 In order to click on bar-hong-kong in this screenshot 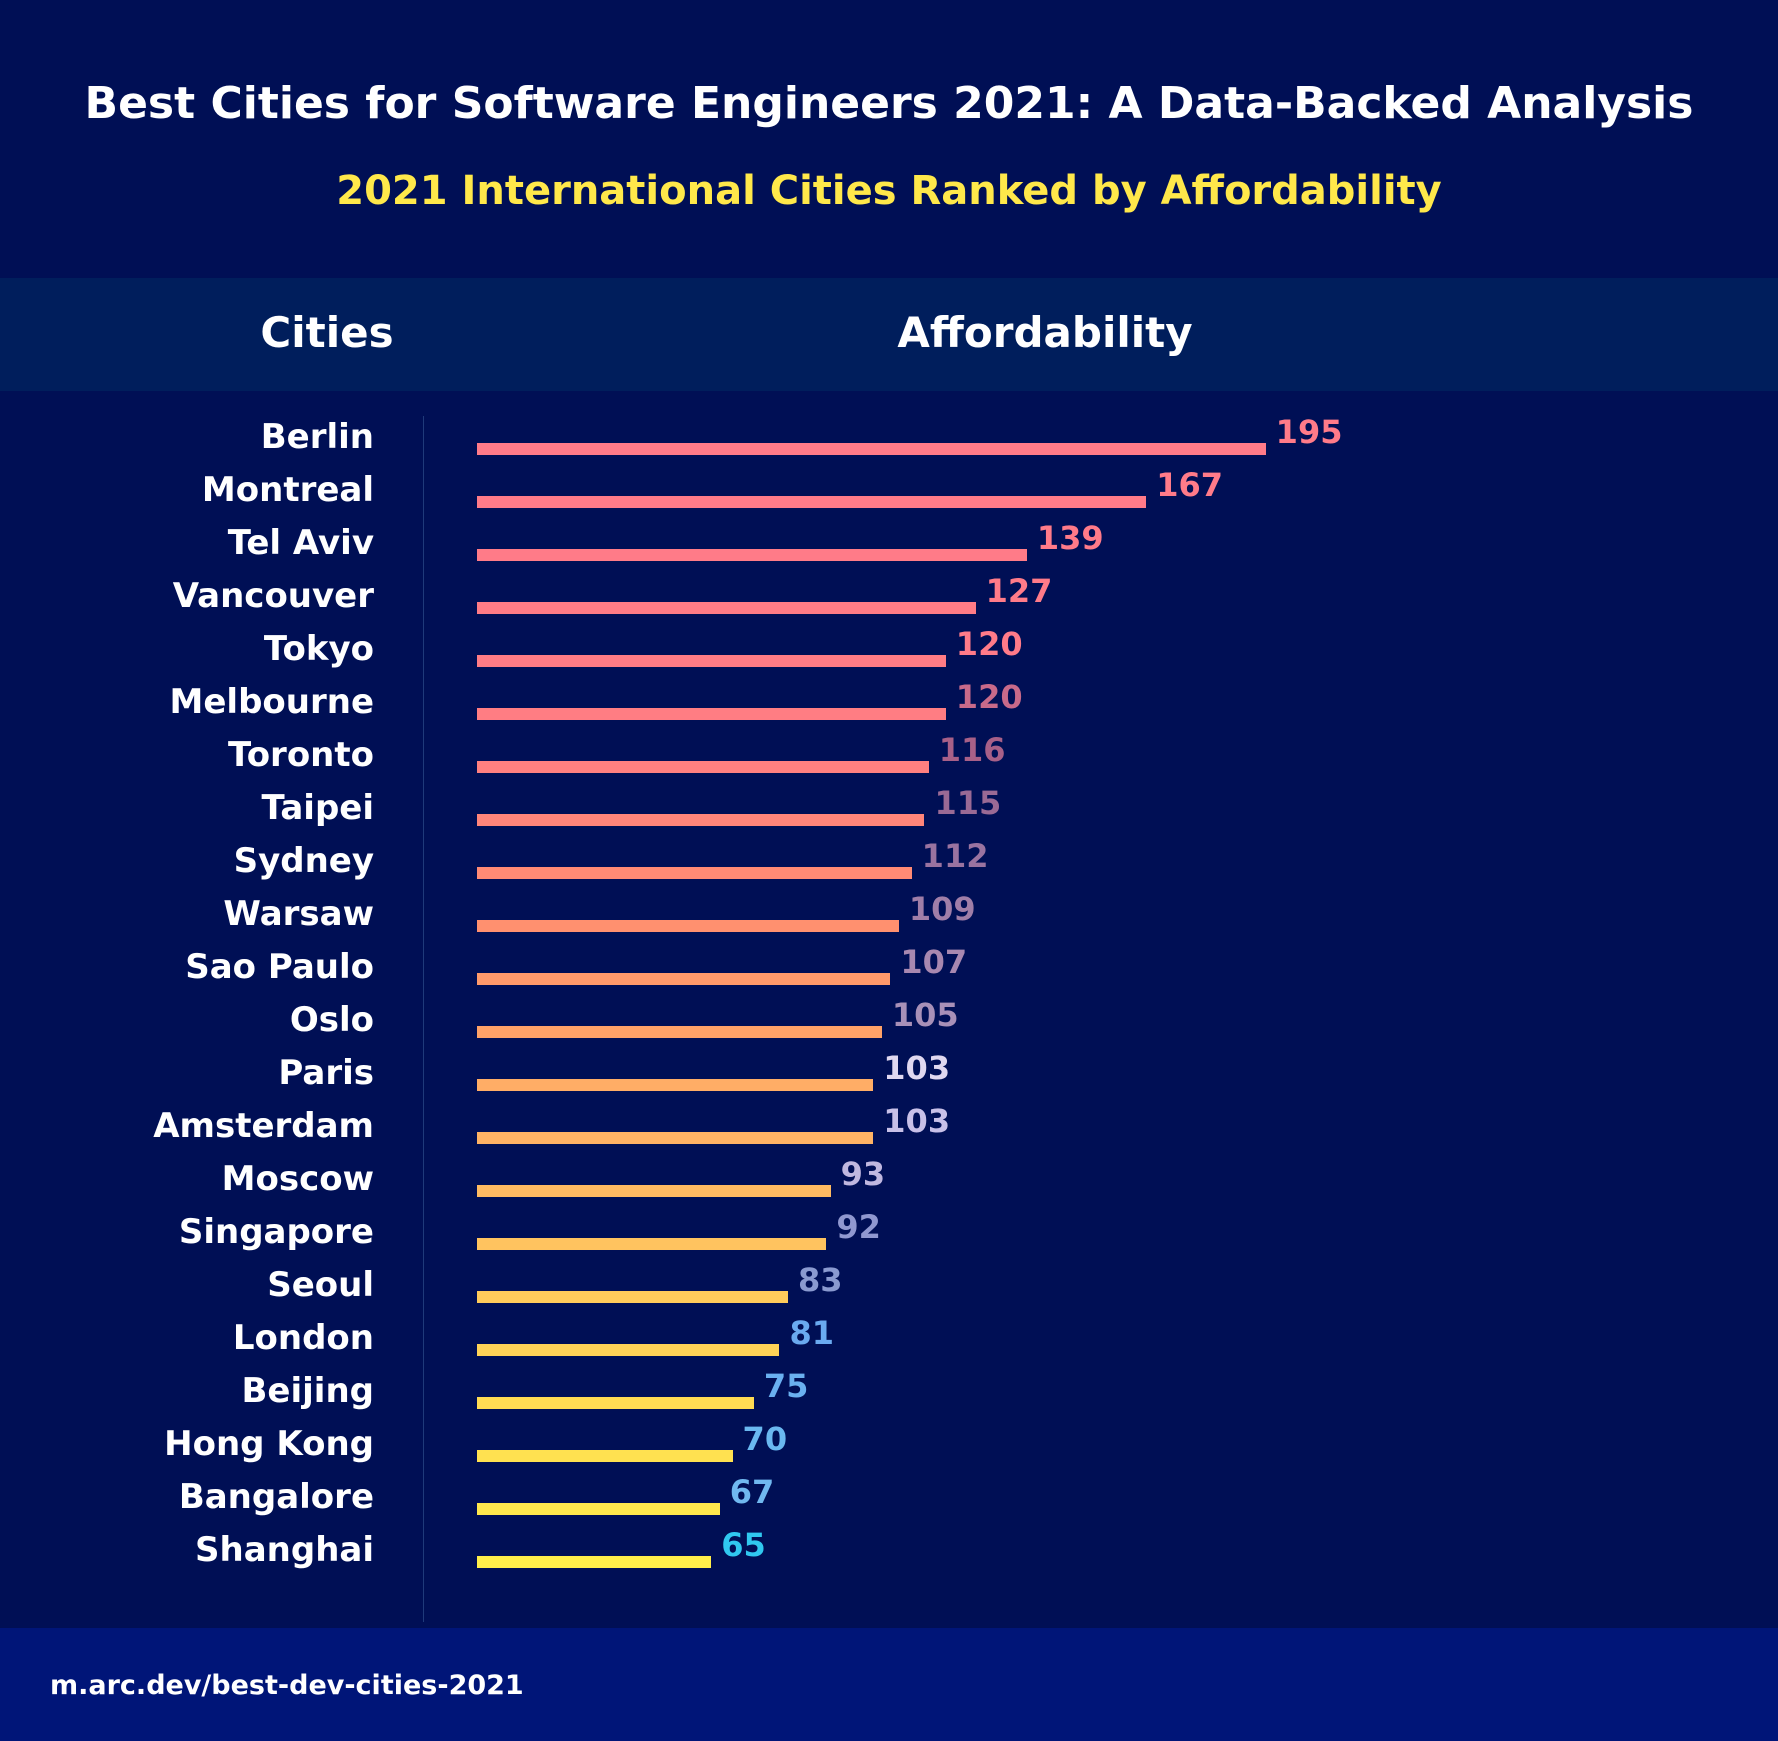, I will do `click(605, 1456)`.